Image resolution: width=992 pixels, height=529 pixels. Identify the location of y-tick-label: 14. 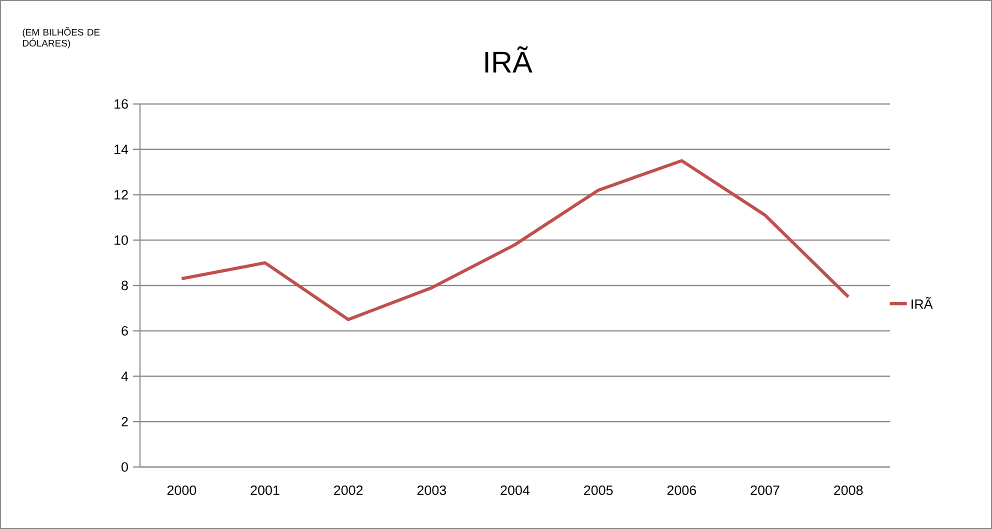
(121, 149).